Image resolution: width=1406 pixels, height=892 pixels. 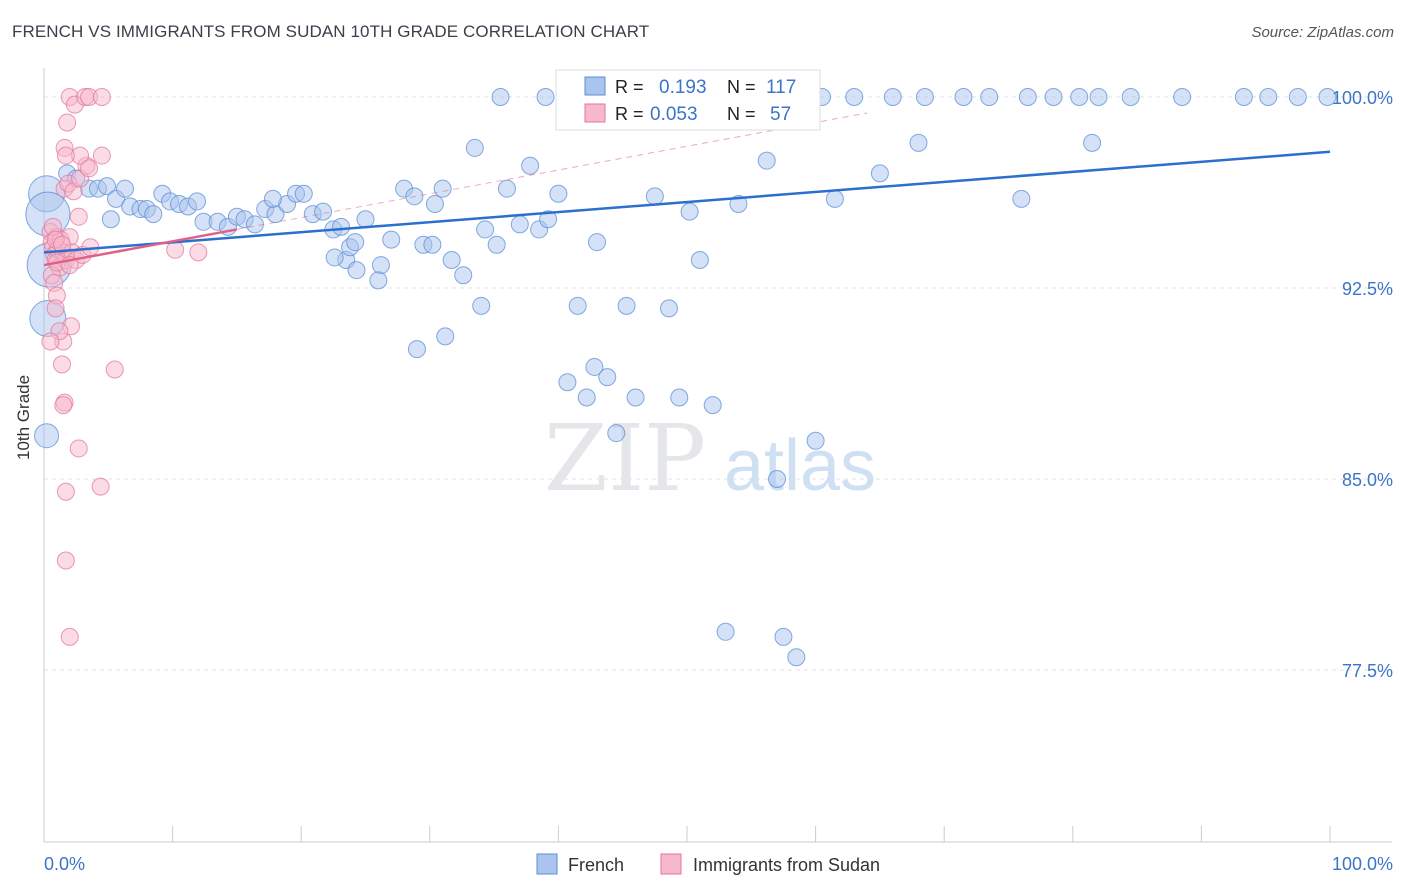 What do you see at coordinates (683, 87) in the screenshot?
I see `stats-french-r-value: 0.193` at bounding box center [683, 87].